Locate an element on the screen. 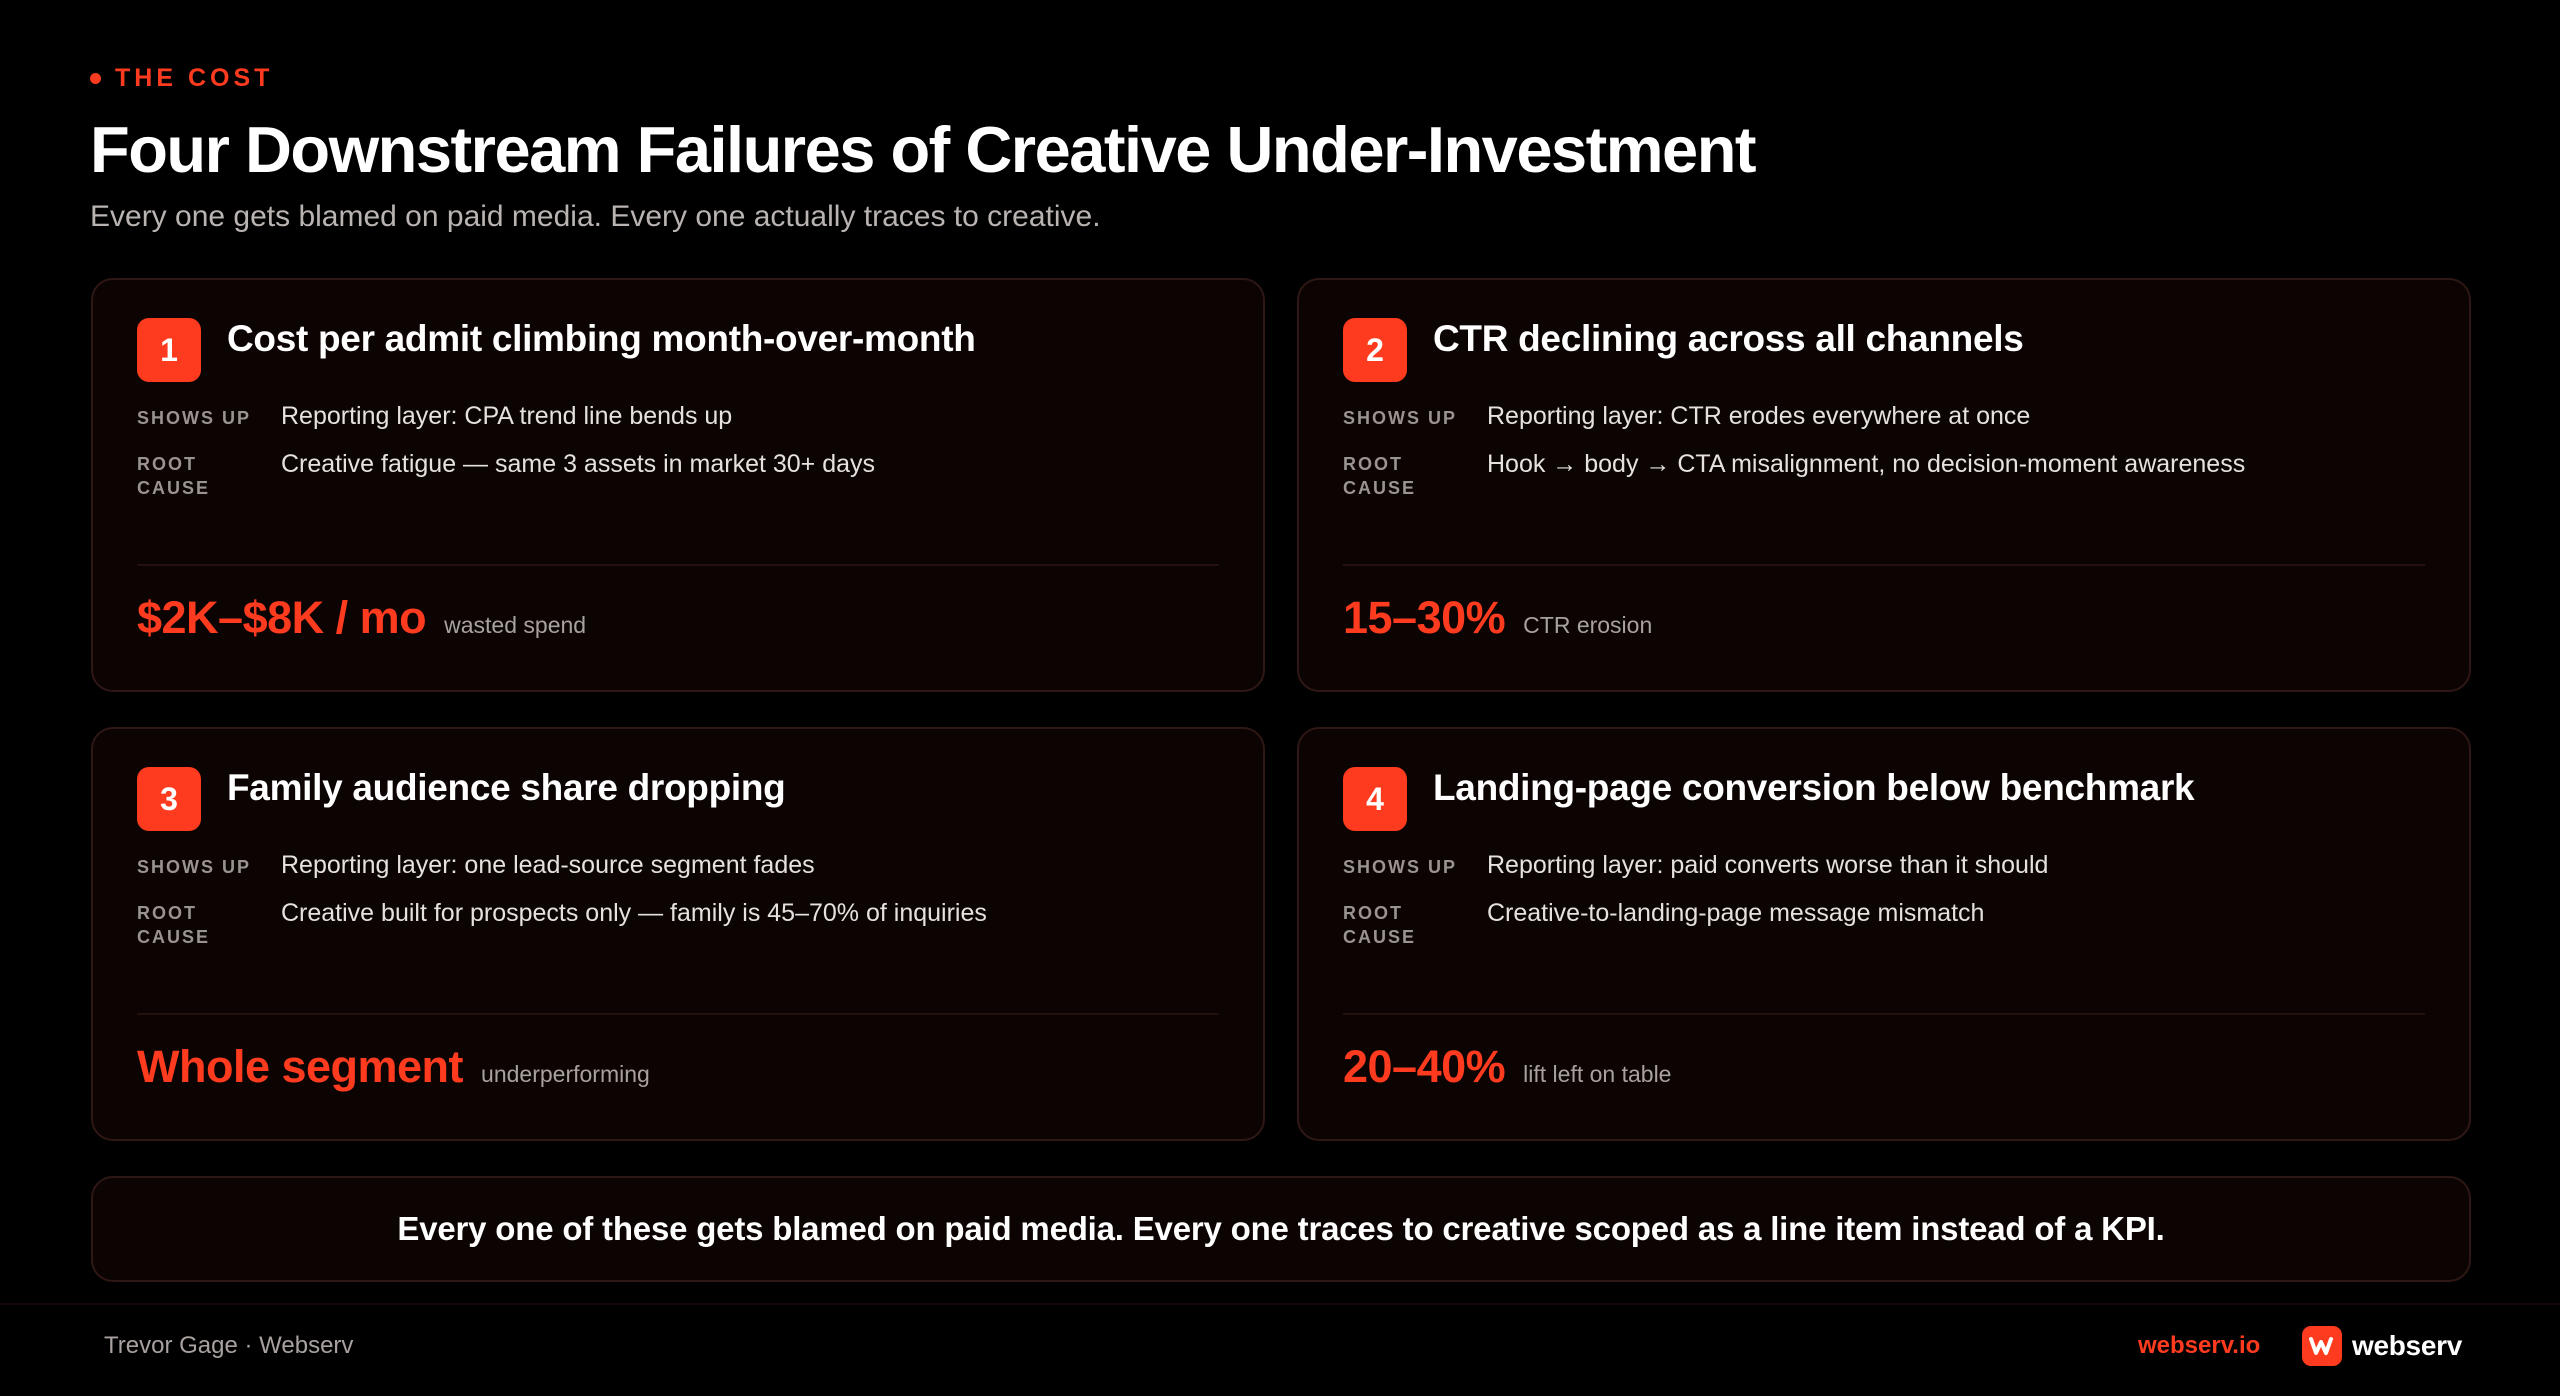  metric-value: Whole segment is located at coordinates (300, 1066).